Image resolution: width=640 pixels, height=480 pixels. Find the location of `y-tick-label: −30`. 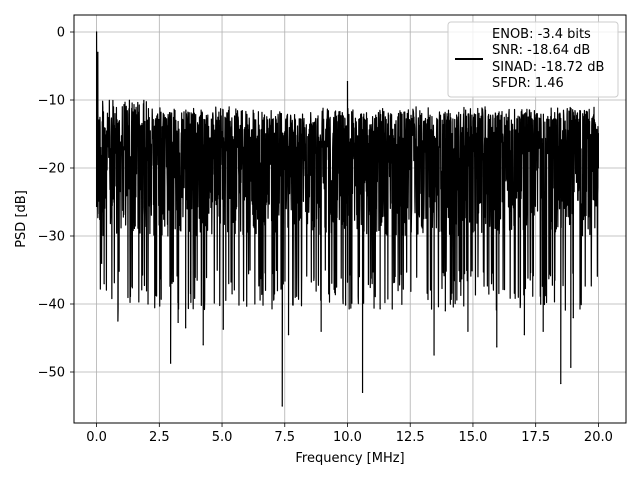

y-tick-label: −30 is located at coordinates (51, 237).